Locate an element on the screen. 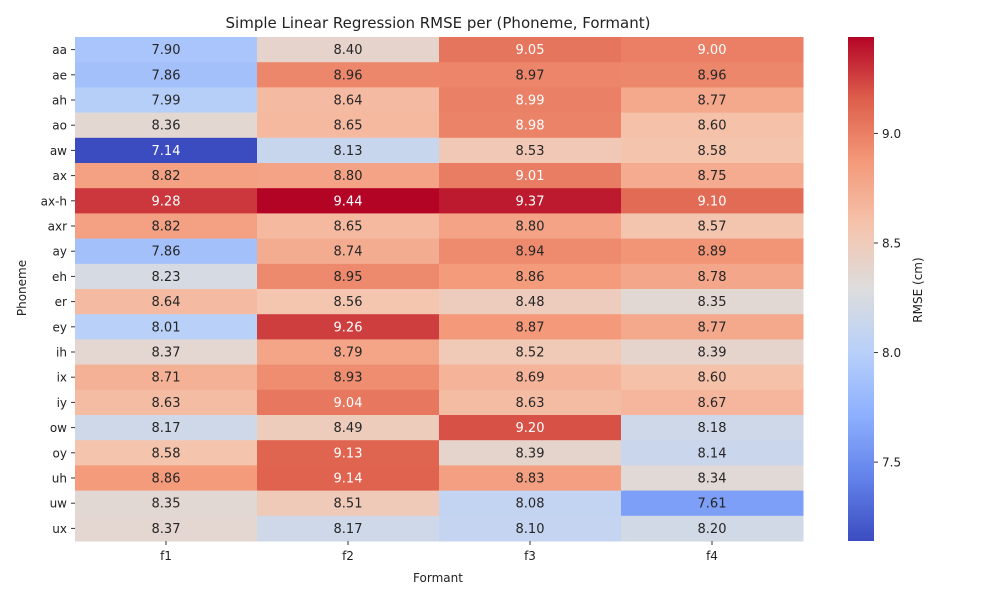 This screenshot has height=604, width=1000. cell-value-label: 8.65 is located at coordinates (348, 126).